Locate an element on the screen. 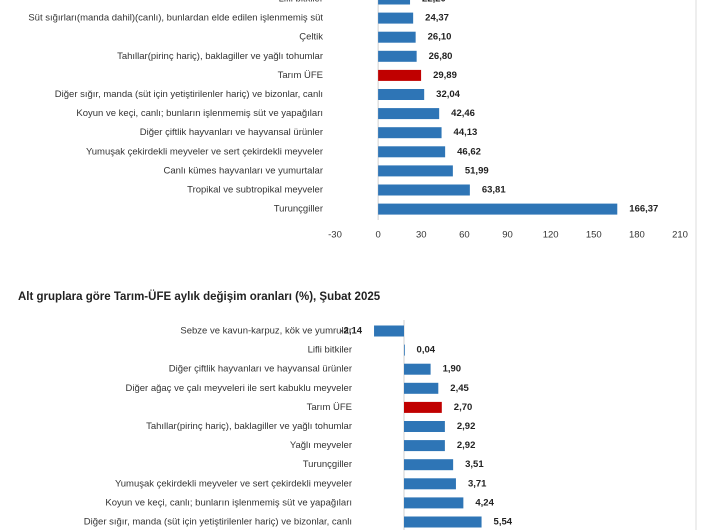 The image size is (720, 530). value-label: 29,89 is located at coordinates (445, 75).